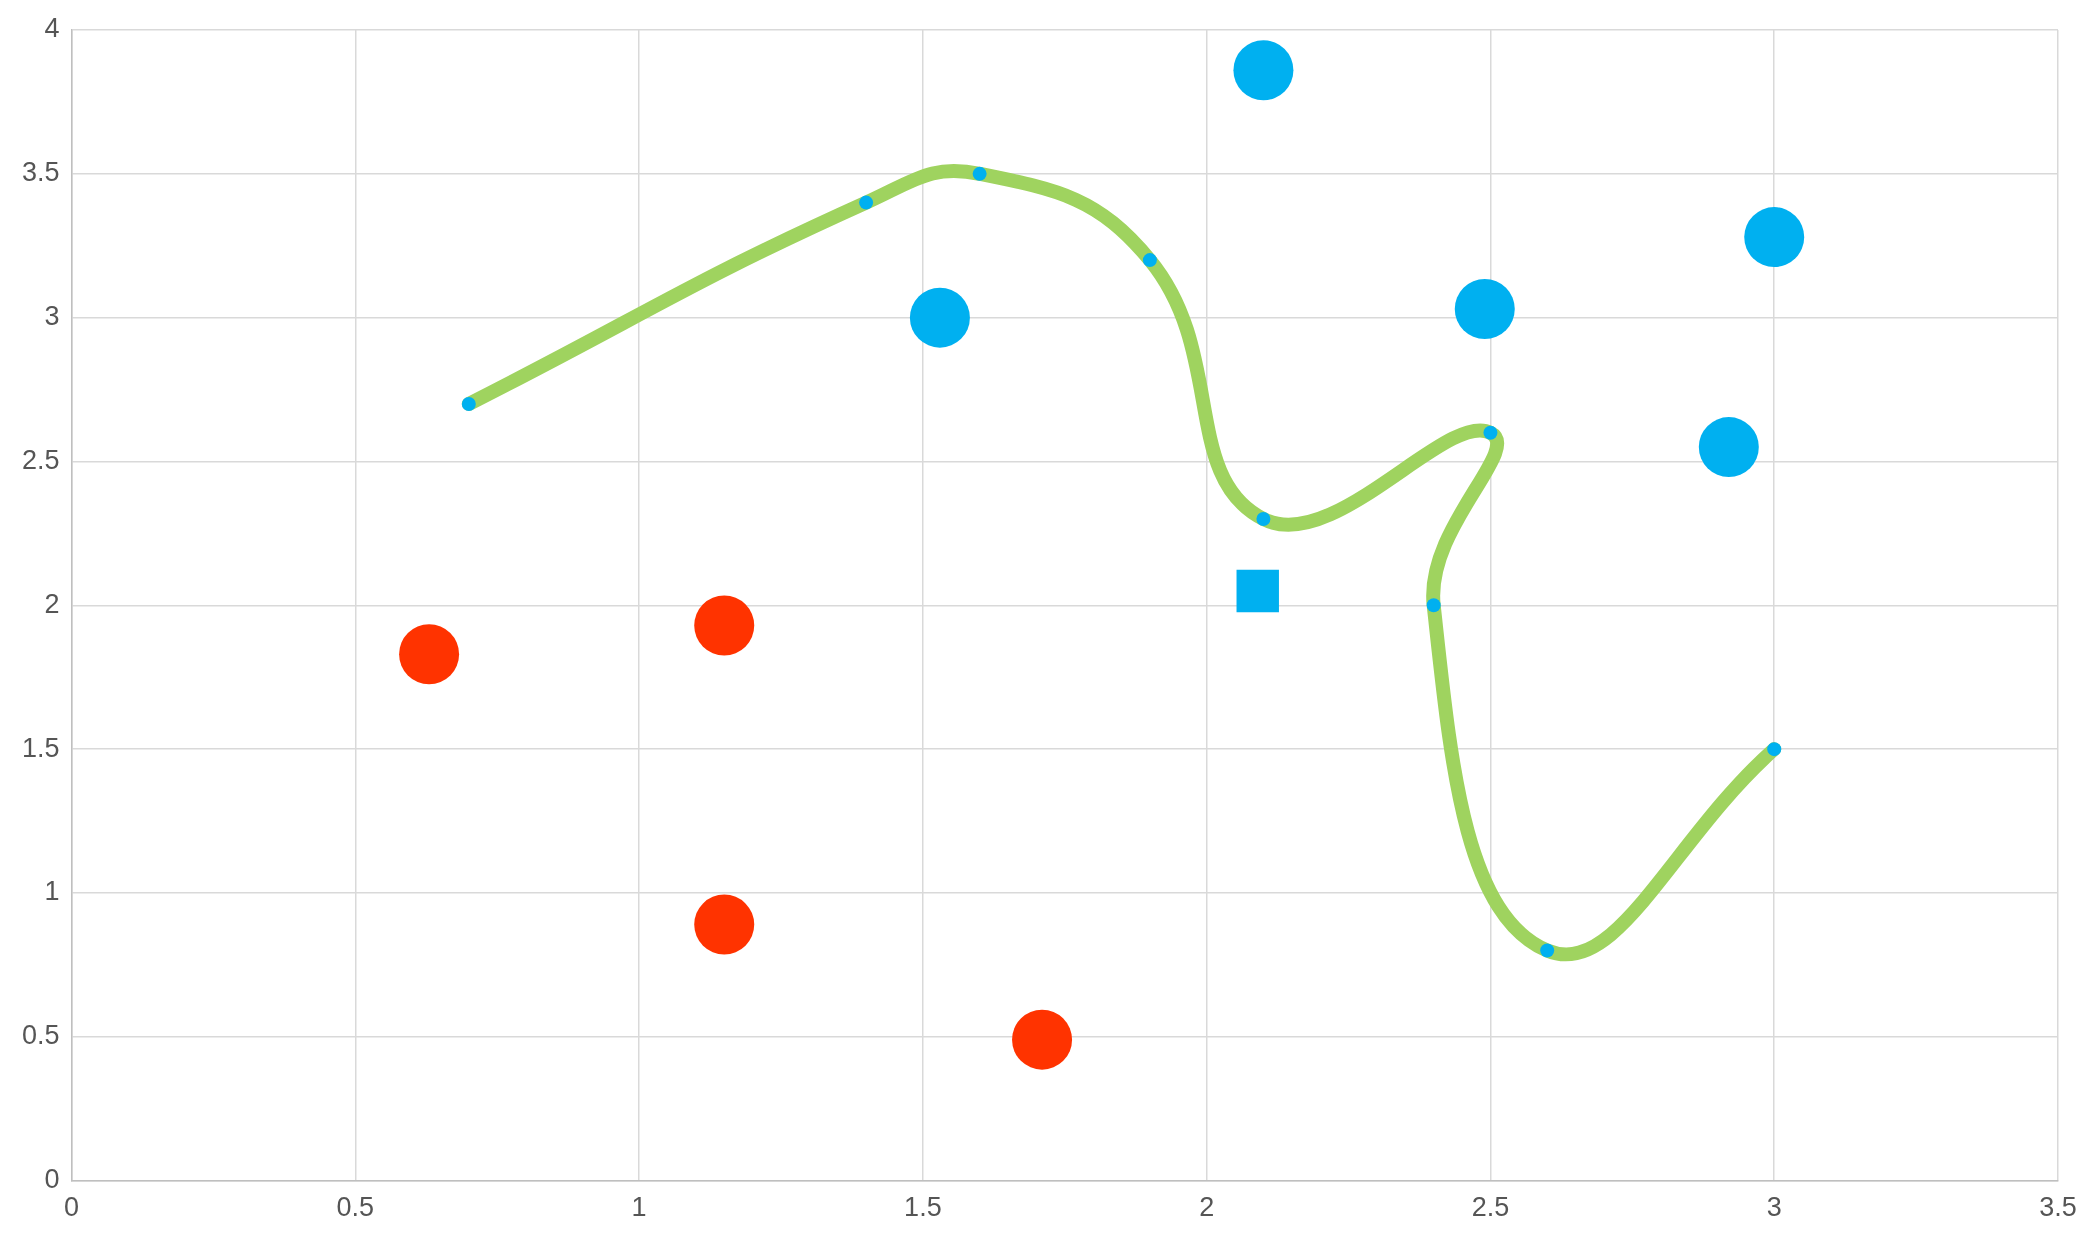 Image resolution: width=2098 pixels, height=1247 pixels. What do you see at coordinates (639, 1207) in the screenshot?
I see `x-tick-label: 1` at bounding box center [639, 1207].